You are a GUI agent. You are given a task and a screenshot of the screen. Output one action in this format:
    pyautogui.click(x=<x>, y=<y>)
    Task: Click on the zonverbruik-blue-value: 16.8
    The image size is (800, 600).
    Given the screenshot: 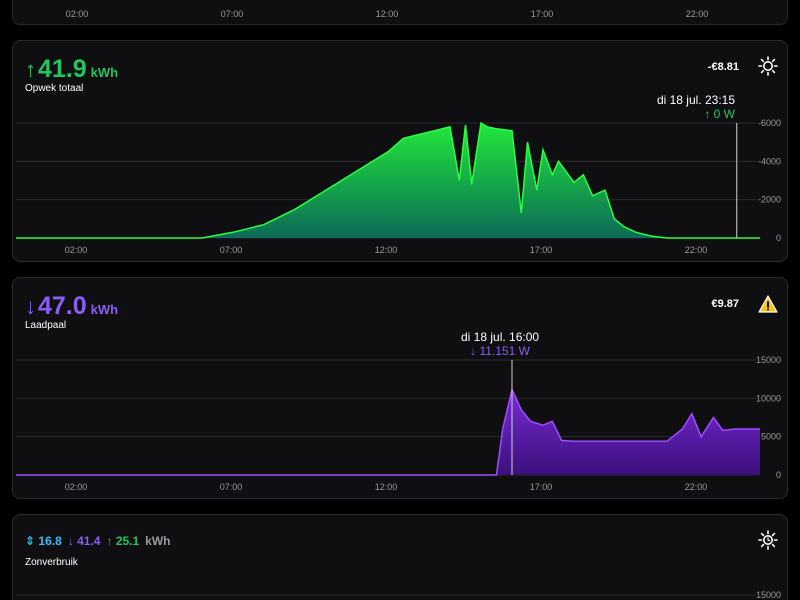 What is the action you would take?
    pyautogui.click(x=50, y=541)
    